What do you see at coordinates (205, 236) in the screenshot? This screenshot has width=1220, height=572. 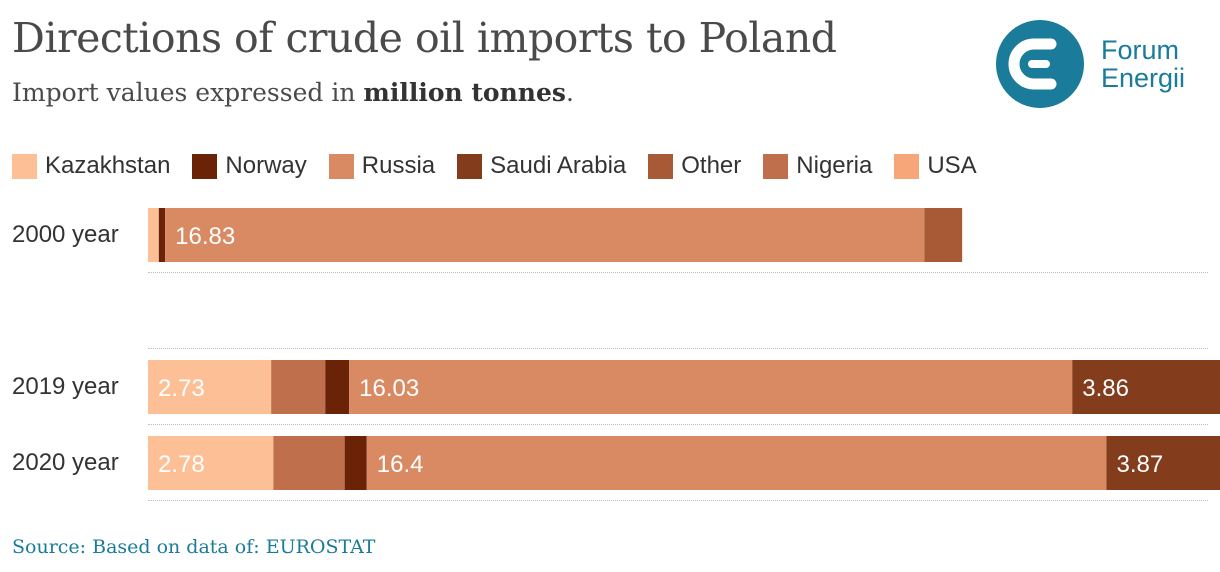 I see `data-label-russia-2000-year: 16.83` at bounding box center [205, 236].